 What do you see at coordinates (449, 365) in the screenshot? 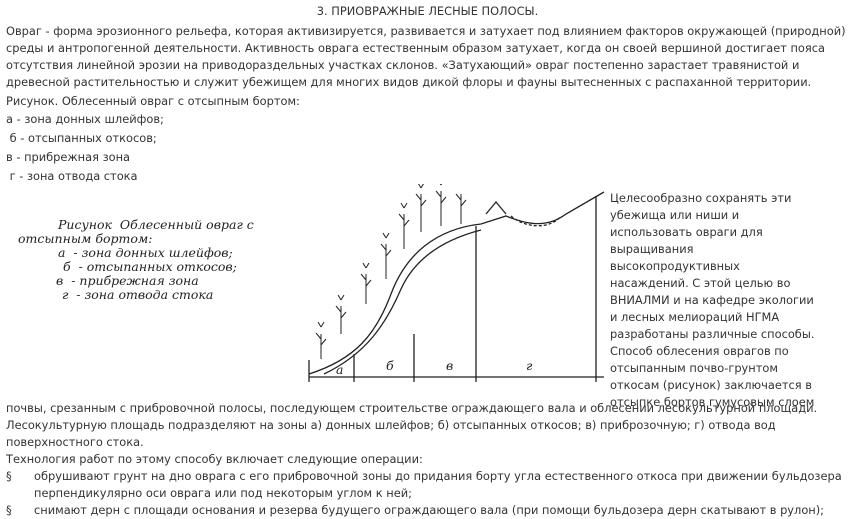
I see `zone-letter: в` at bounding box center [449, 365].